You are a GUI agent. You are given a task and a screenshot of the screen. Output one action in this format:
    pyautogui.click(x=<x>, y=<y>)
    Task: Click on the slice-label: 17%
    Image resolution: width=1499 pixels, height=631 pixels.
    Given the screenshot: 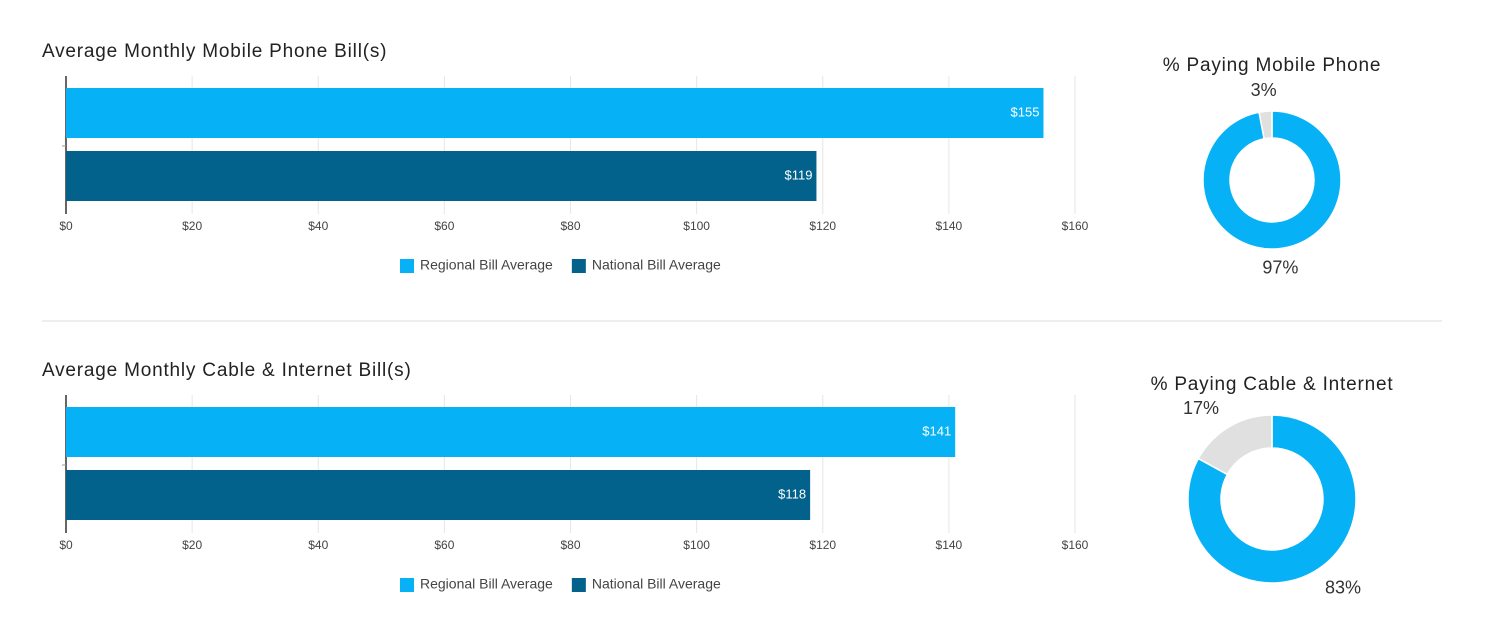 What is the action you would take?
    pyautogui.click(x=1201, y=408)
    